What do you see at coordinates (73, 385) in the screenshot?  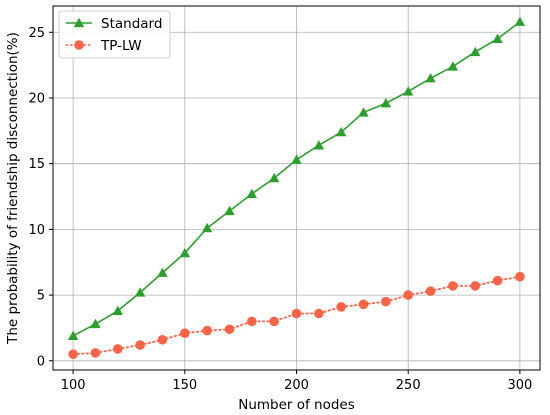 I see `x-tick-label: 100` at bounding box center [73, 385].